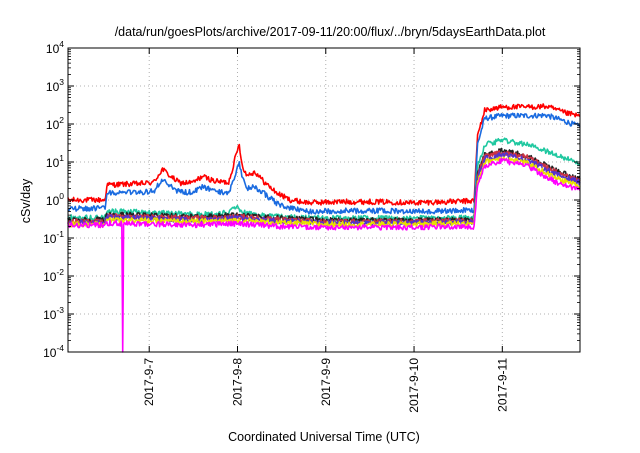  What do you see at coordinates (55, 47) in the screenshot?
I see `y-tick-label: 10⁴` at bounding box center [55, 47].